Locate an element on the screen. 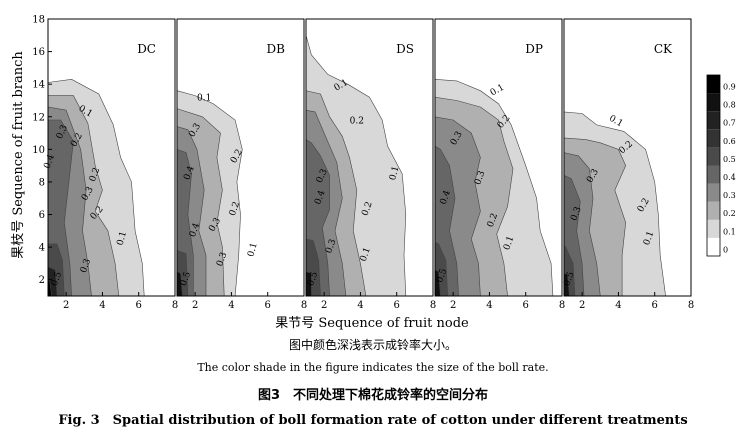 This screenshot has width=746, height=438. panel-name: DC is located at coordinates (146, 49).